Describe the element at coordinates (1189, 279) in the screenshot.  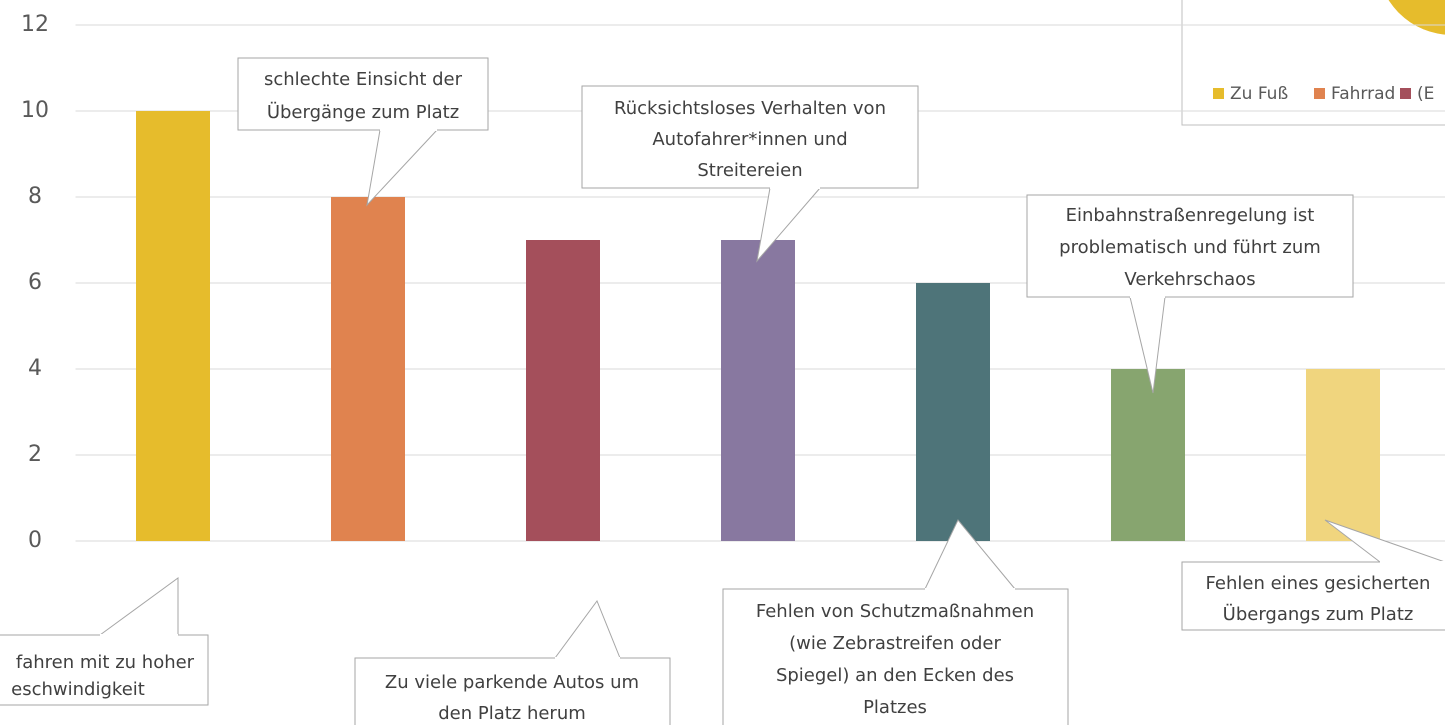
I see `callout-text: Verkehrschaos` at that location.